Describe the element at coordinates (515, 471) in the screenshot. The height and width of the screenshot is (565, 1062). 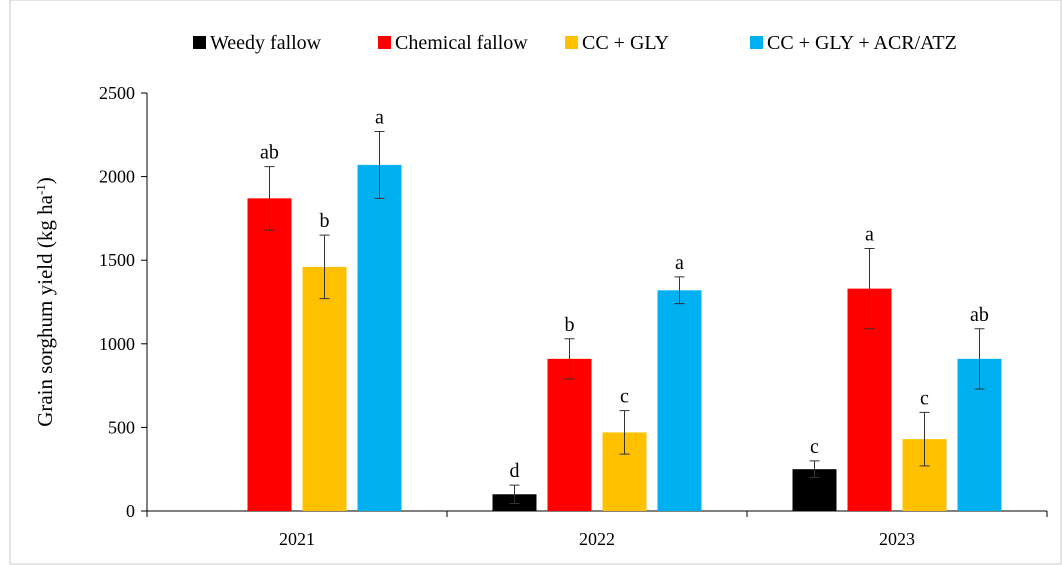
I see `significance-letter: d` at that location.